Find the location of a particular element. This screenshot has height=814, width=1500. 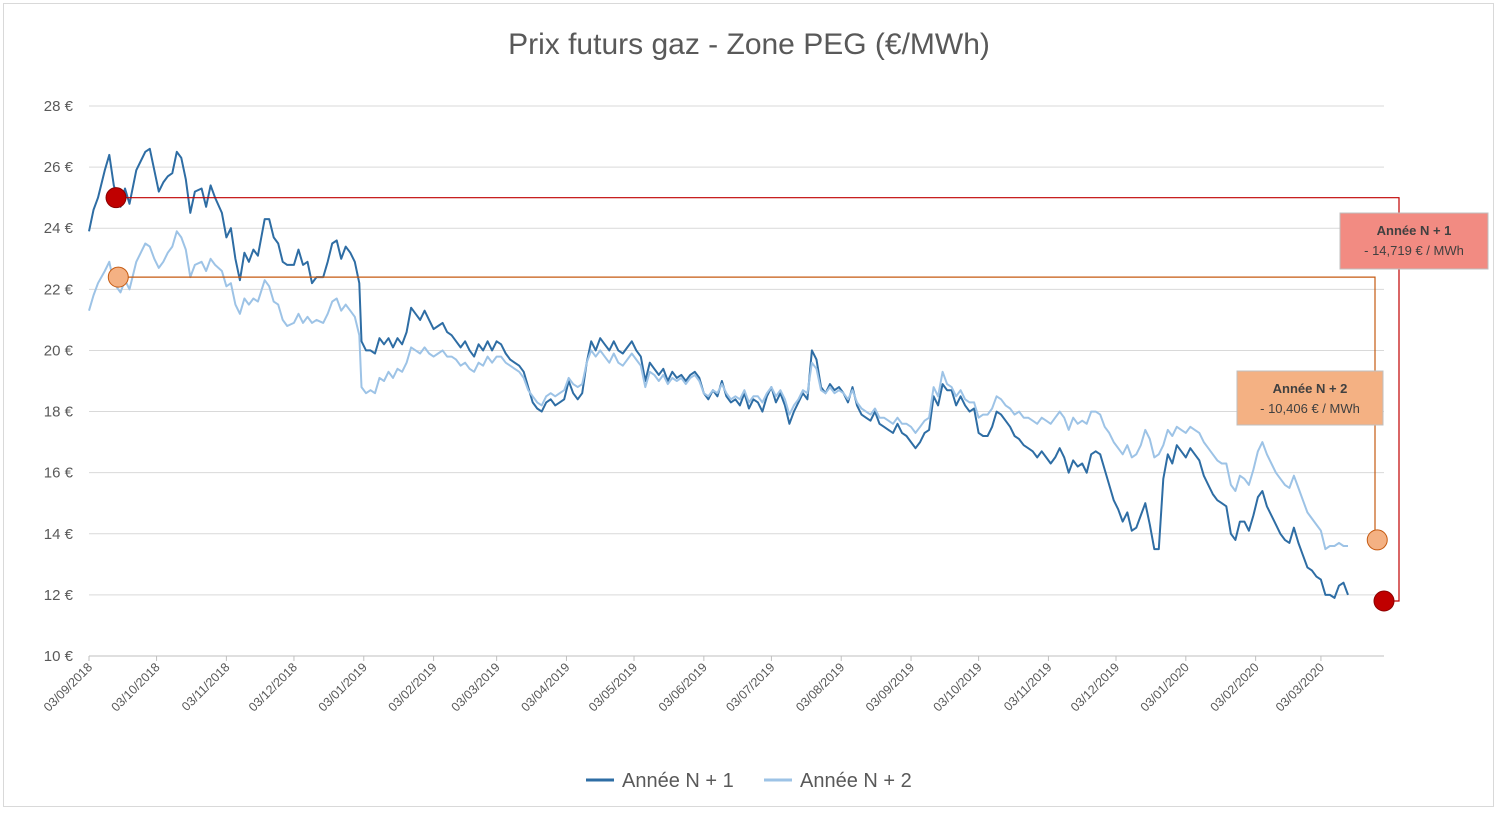

x-tick-label: 03/03/2019 is located at coordinates (476, 687).